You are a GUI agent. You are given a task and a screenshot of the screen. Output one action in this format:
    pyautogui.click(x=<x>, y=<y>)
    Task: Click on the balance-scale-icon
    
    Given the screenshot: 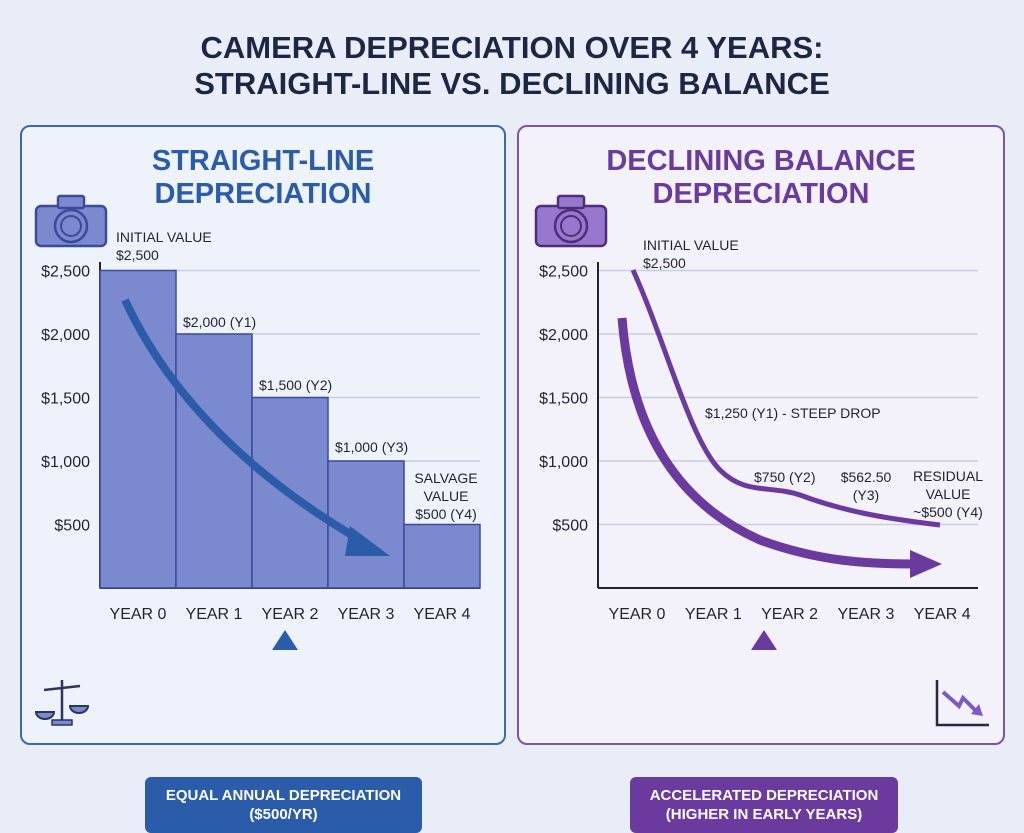 What is the action you would take?
    pyautogui.click(x=62, y=703)
    